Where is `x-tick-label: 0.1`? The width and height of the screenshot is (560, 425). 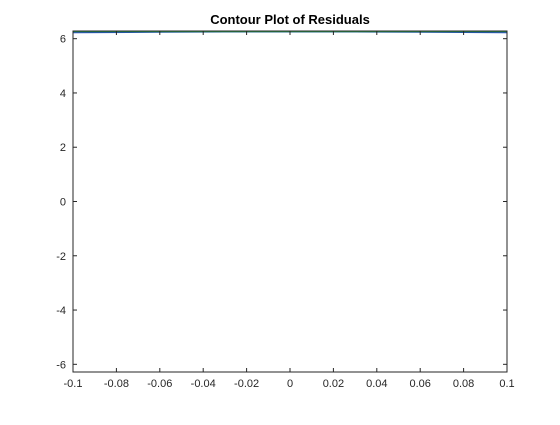
x-tick-label: 0.1 is located at coordinates (506, 384).